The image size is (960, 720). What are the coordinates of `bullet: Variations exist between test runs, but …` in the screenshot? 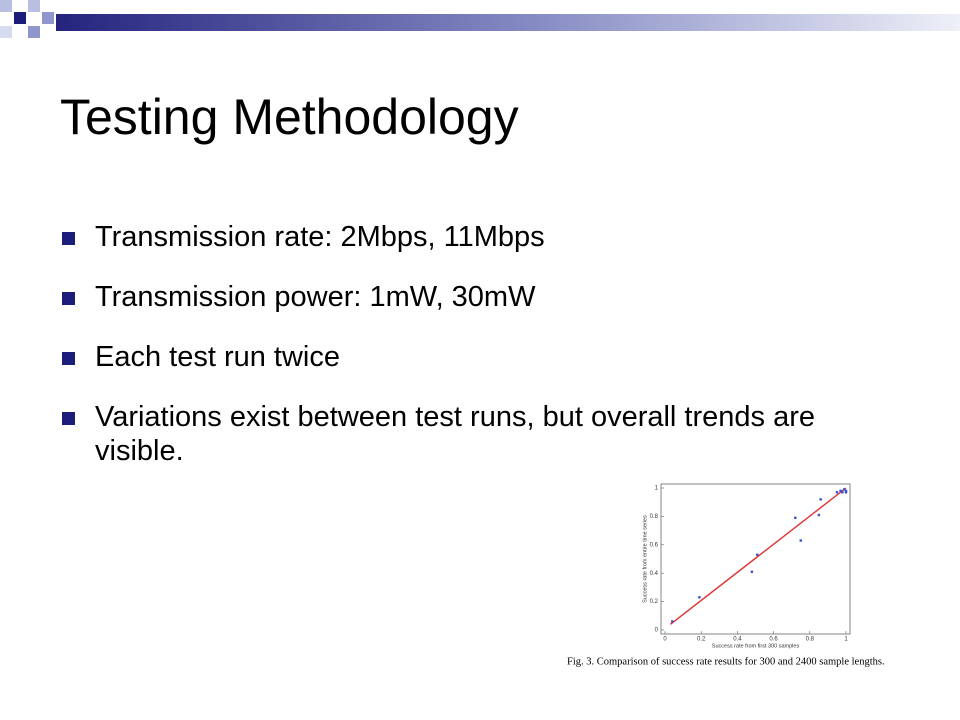 It's located at (460, 434).